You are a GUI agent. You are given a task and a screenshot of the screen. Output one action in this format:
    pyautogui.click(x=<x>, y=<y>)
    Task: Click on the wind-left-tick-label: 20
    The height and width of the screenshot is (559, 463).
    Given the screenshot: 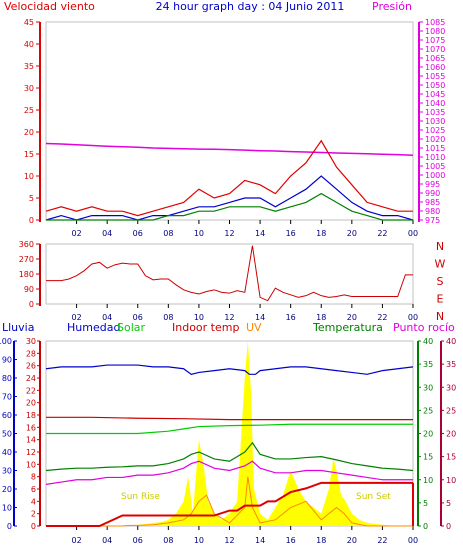 What is the action you would take?
    pyautogui.click(x=29, y=132)
    